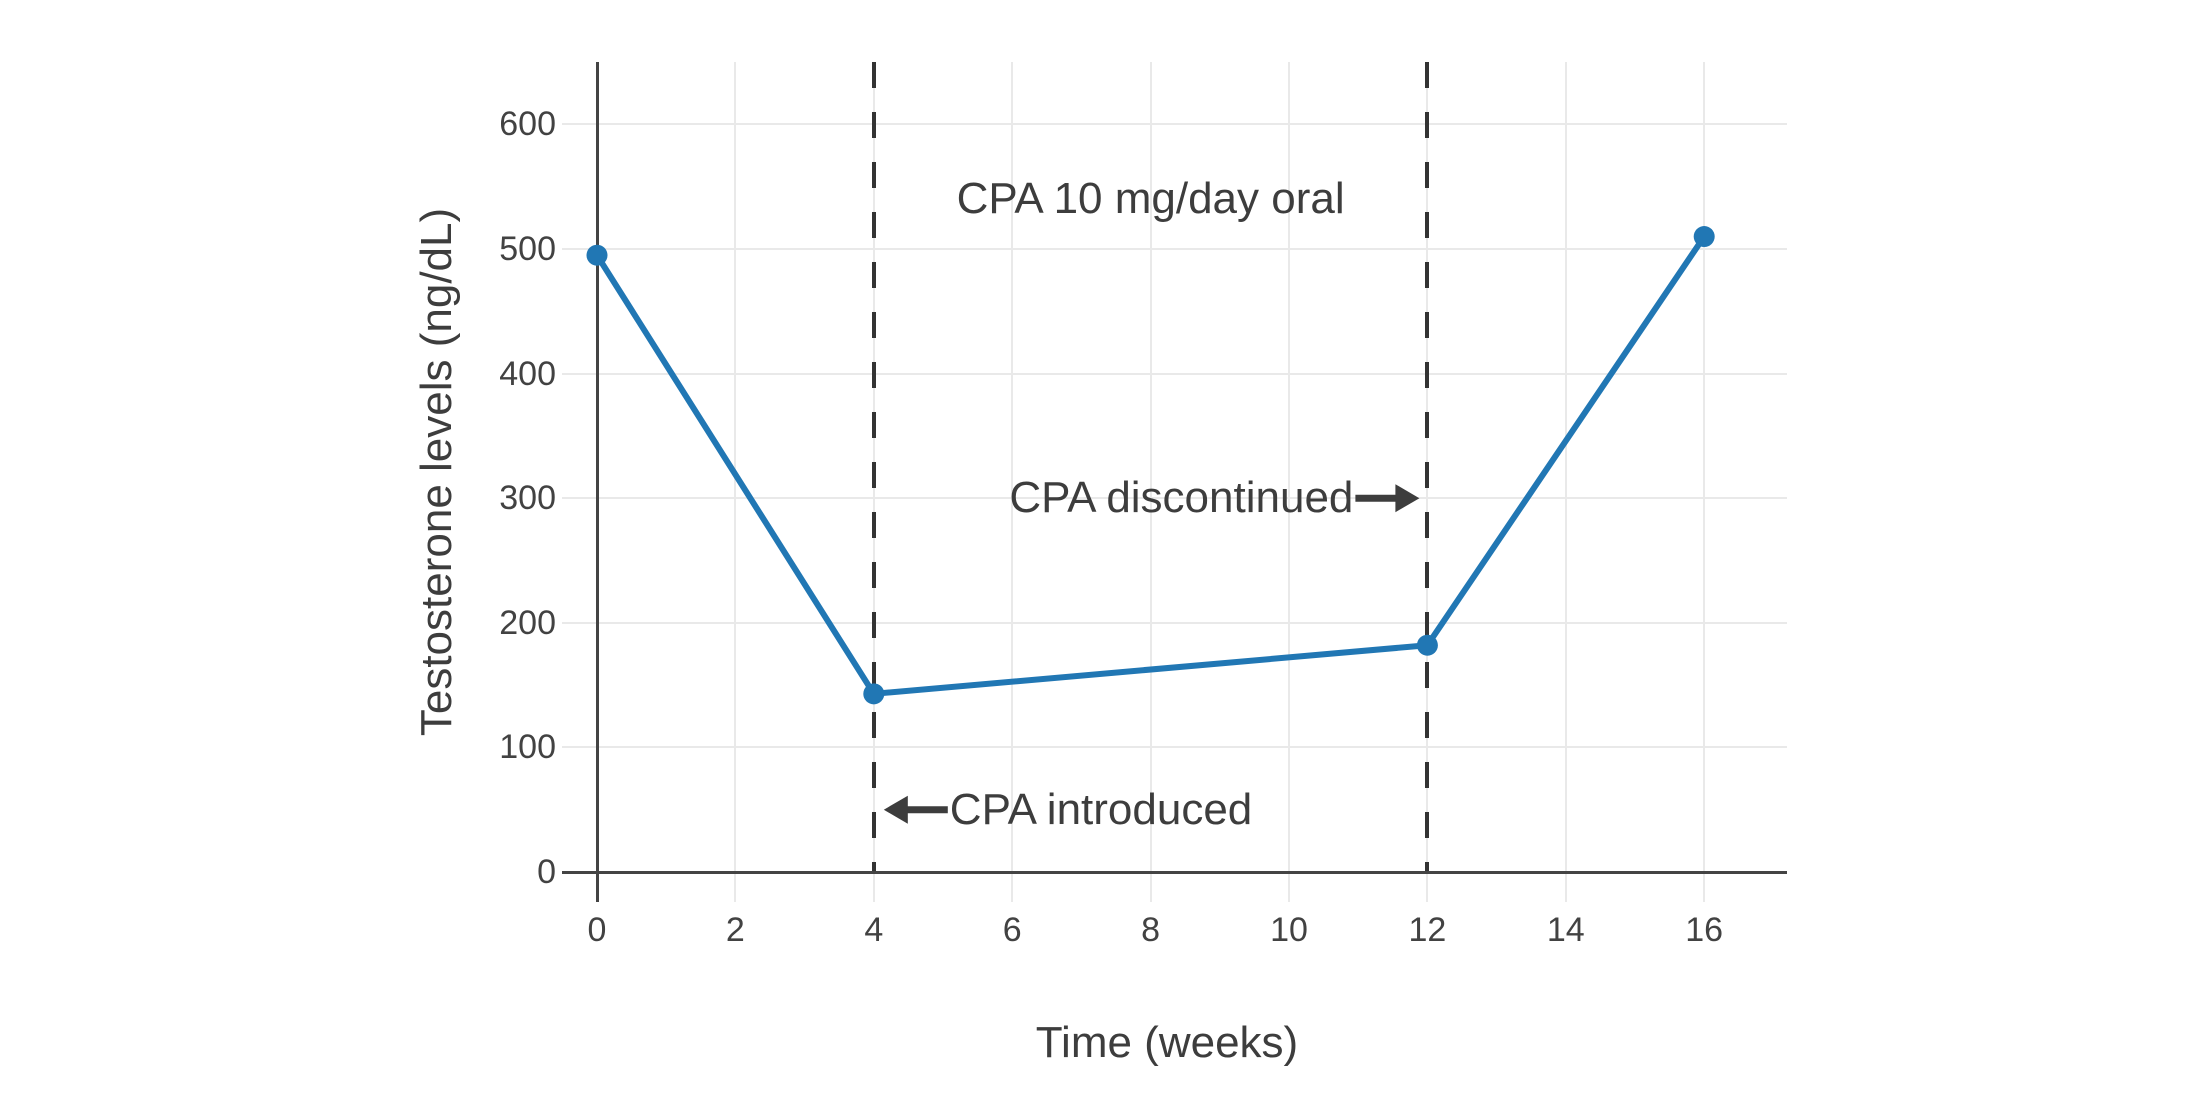  I want to click on x-tick-label: 8, so click(1151, 930).